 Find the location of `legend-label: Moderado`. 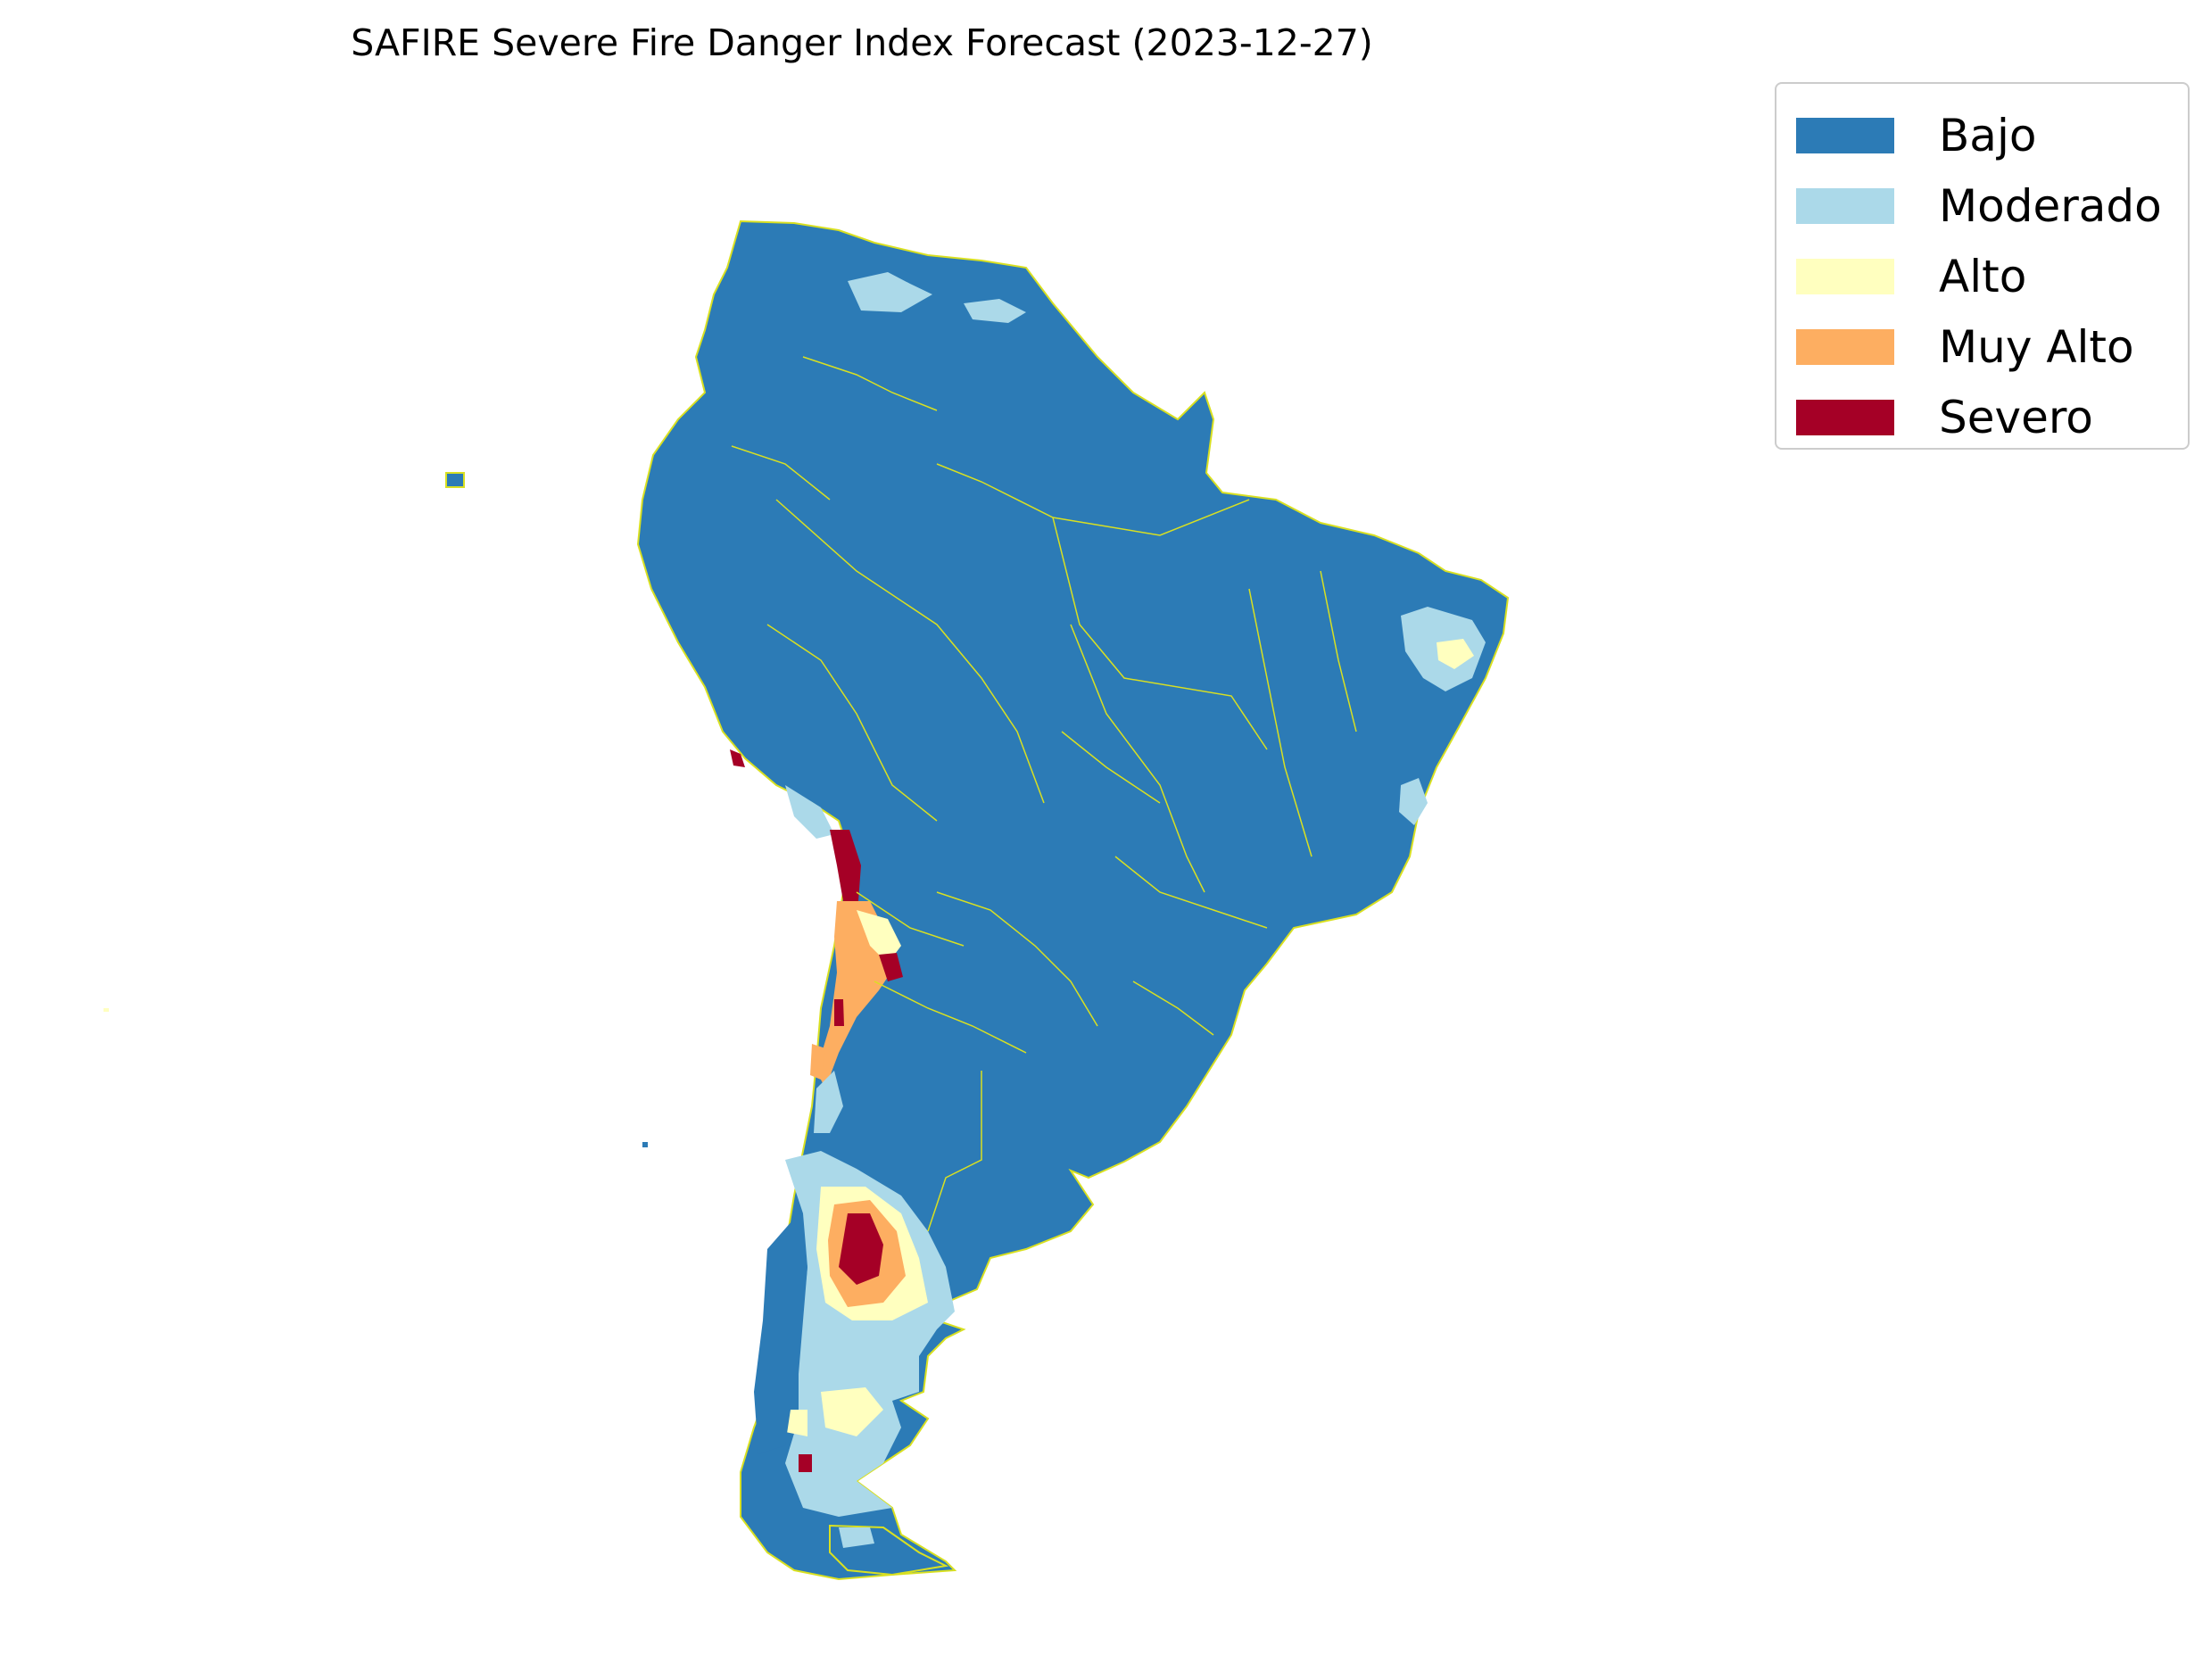

legend-label: Moderado is located at coordinates (2050, 205).